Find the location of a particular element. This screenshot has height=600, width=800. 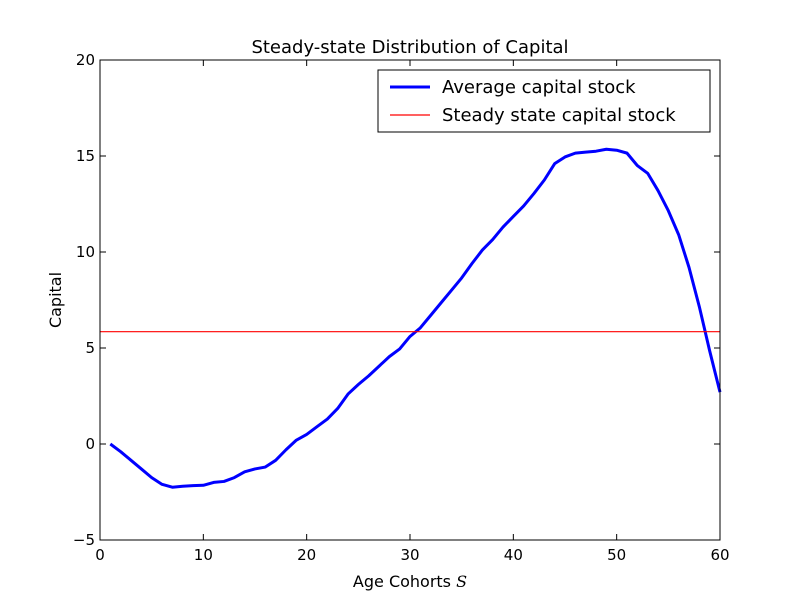

y-tick-label: 20 is located at coordinates (85, 60).